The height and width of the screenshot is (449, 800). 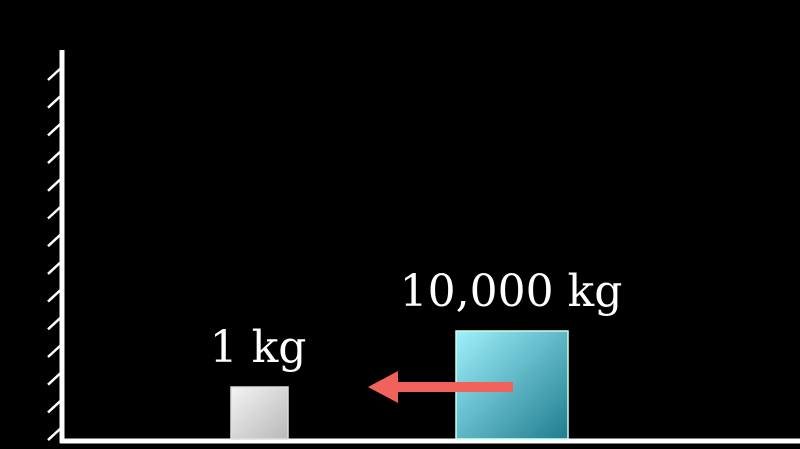 I want to click on large-block-label: 10,000 kg, so click(x=511, y=291).